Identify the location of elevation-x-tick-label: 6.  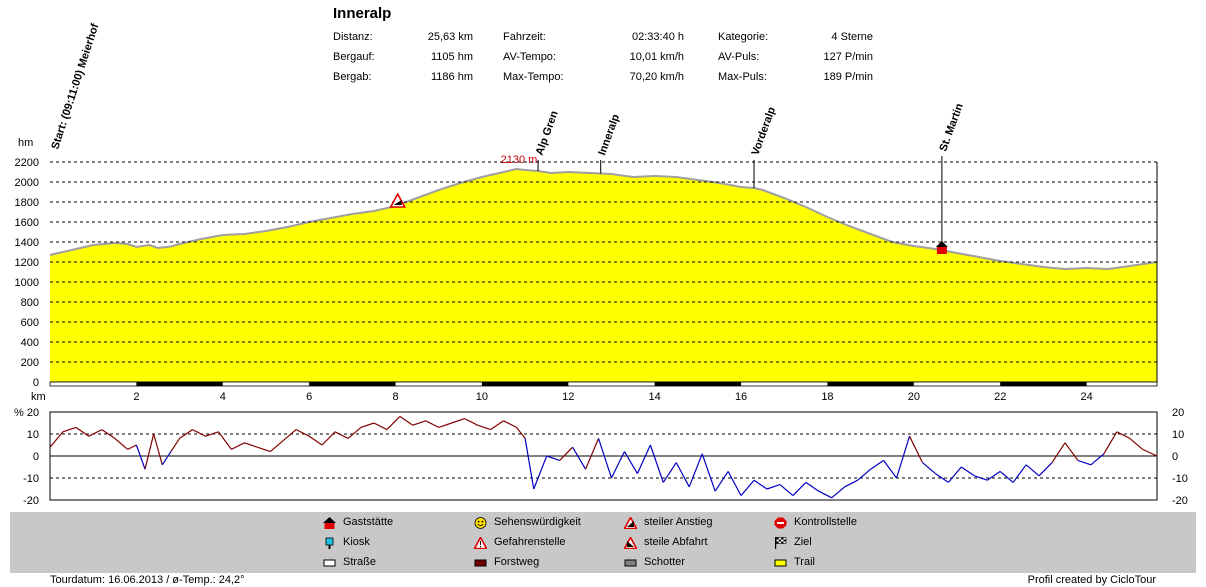
(309, 397).